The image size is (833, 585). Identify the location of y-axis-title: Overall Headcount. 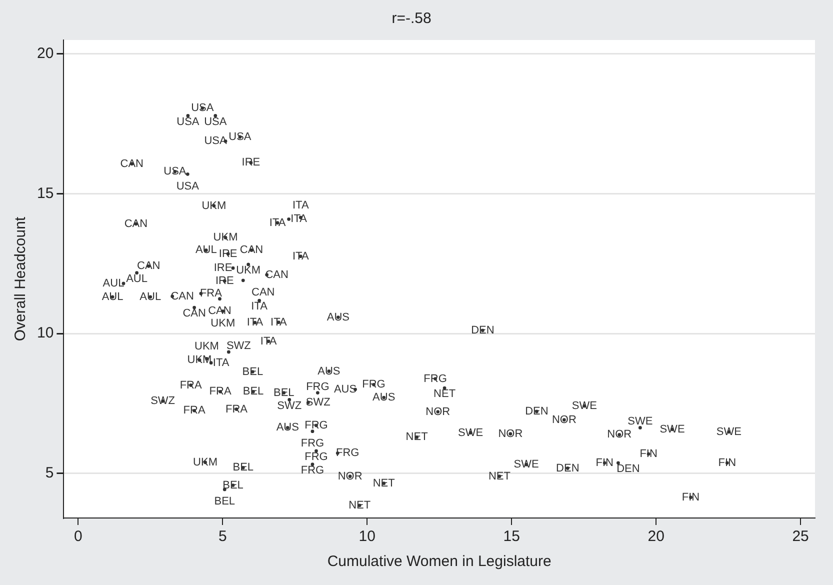
(21, 279).